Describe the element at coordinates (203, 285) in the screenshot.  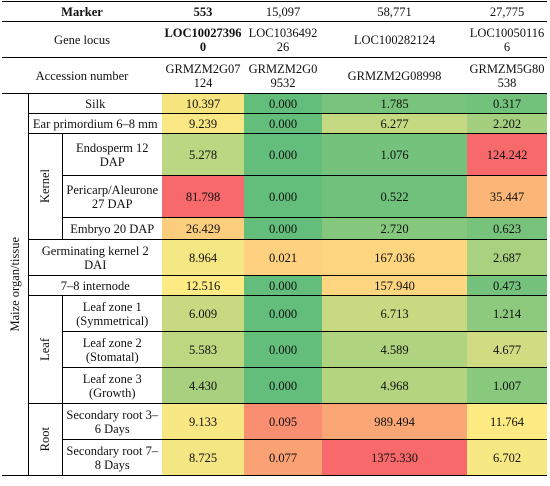
I see `expression-value: 12.516` at that location.